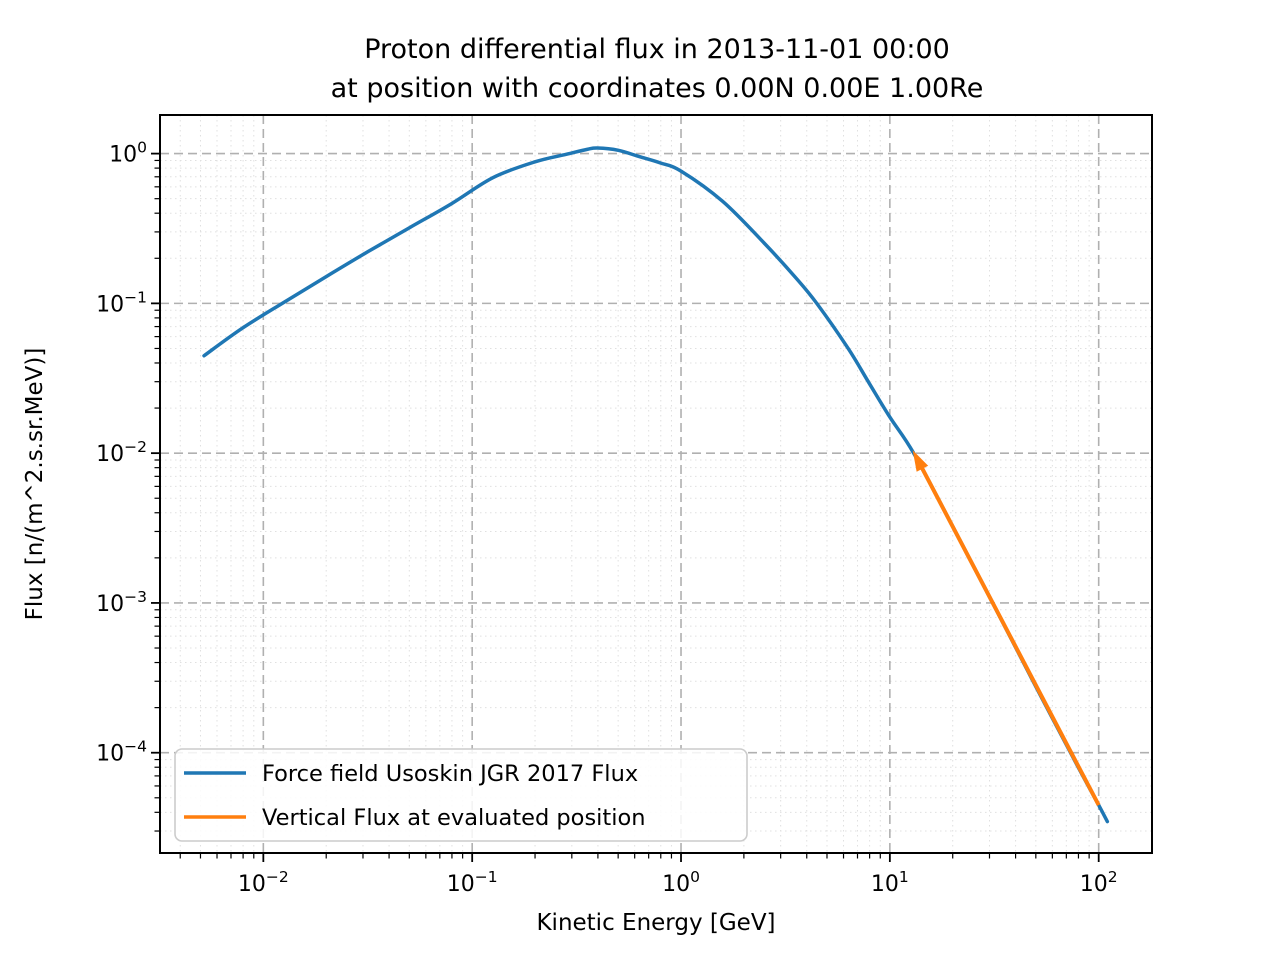 The height and width of the screenshot is (960, 1280). Describe the element at coordinates (472, 882) in the screenshot. I see `x-tick-label: 10⁻¹` at that location.